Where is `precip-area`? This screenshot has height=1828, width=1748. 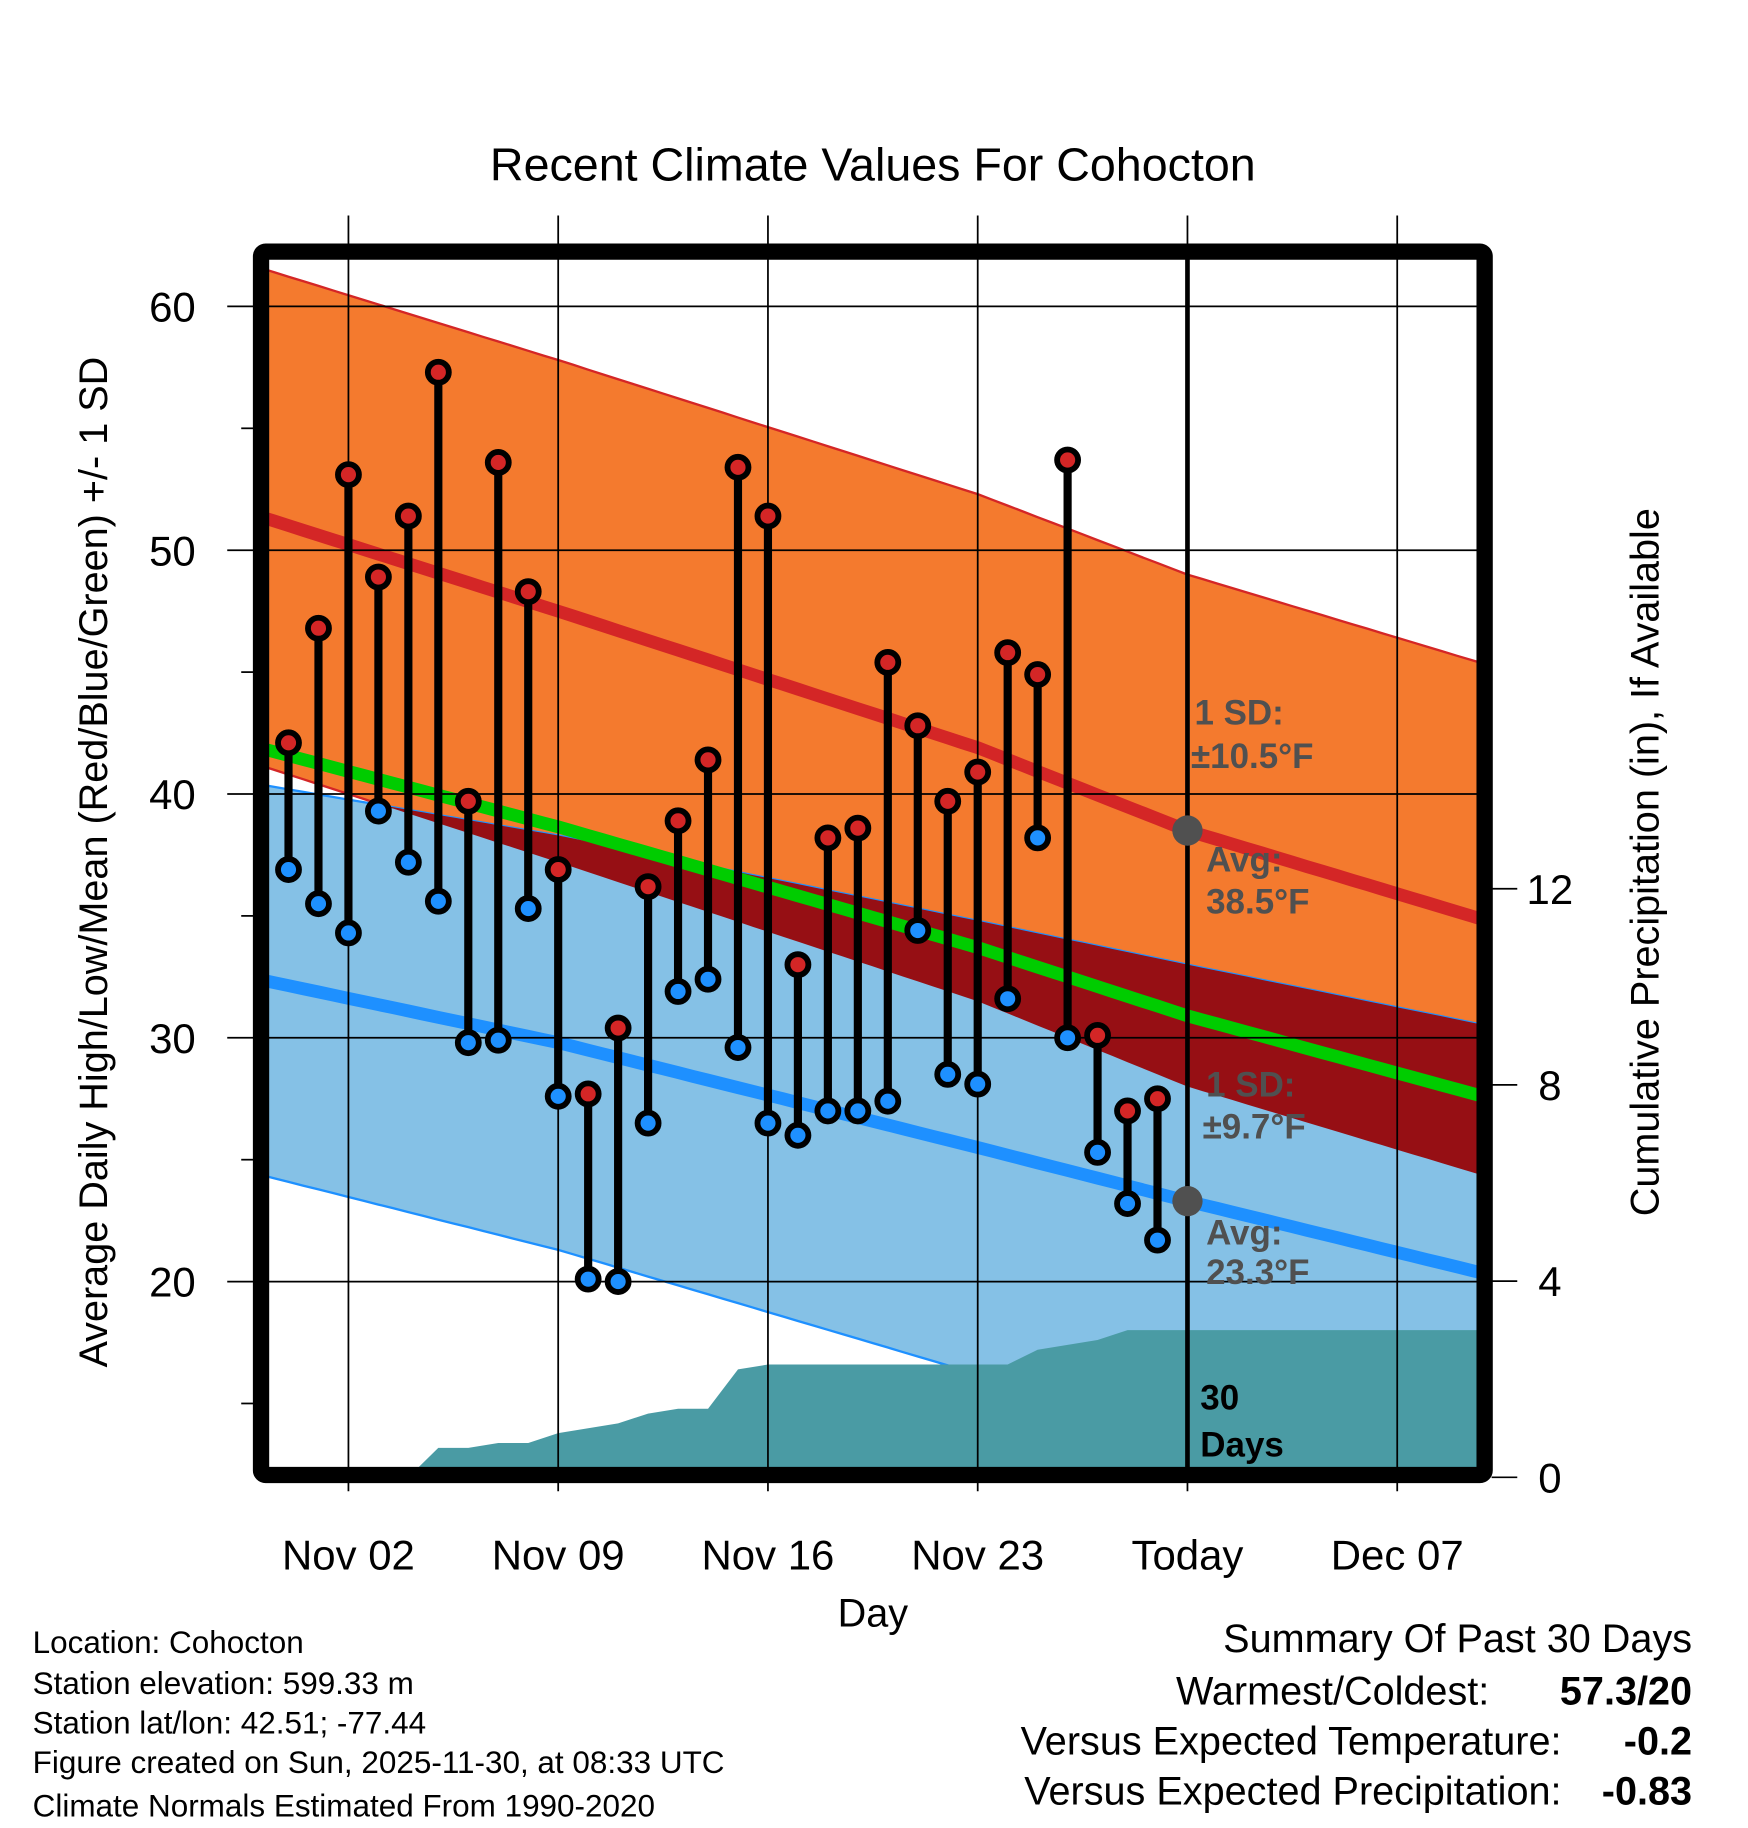
precip-area is located at coordinates (947, 1399).